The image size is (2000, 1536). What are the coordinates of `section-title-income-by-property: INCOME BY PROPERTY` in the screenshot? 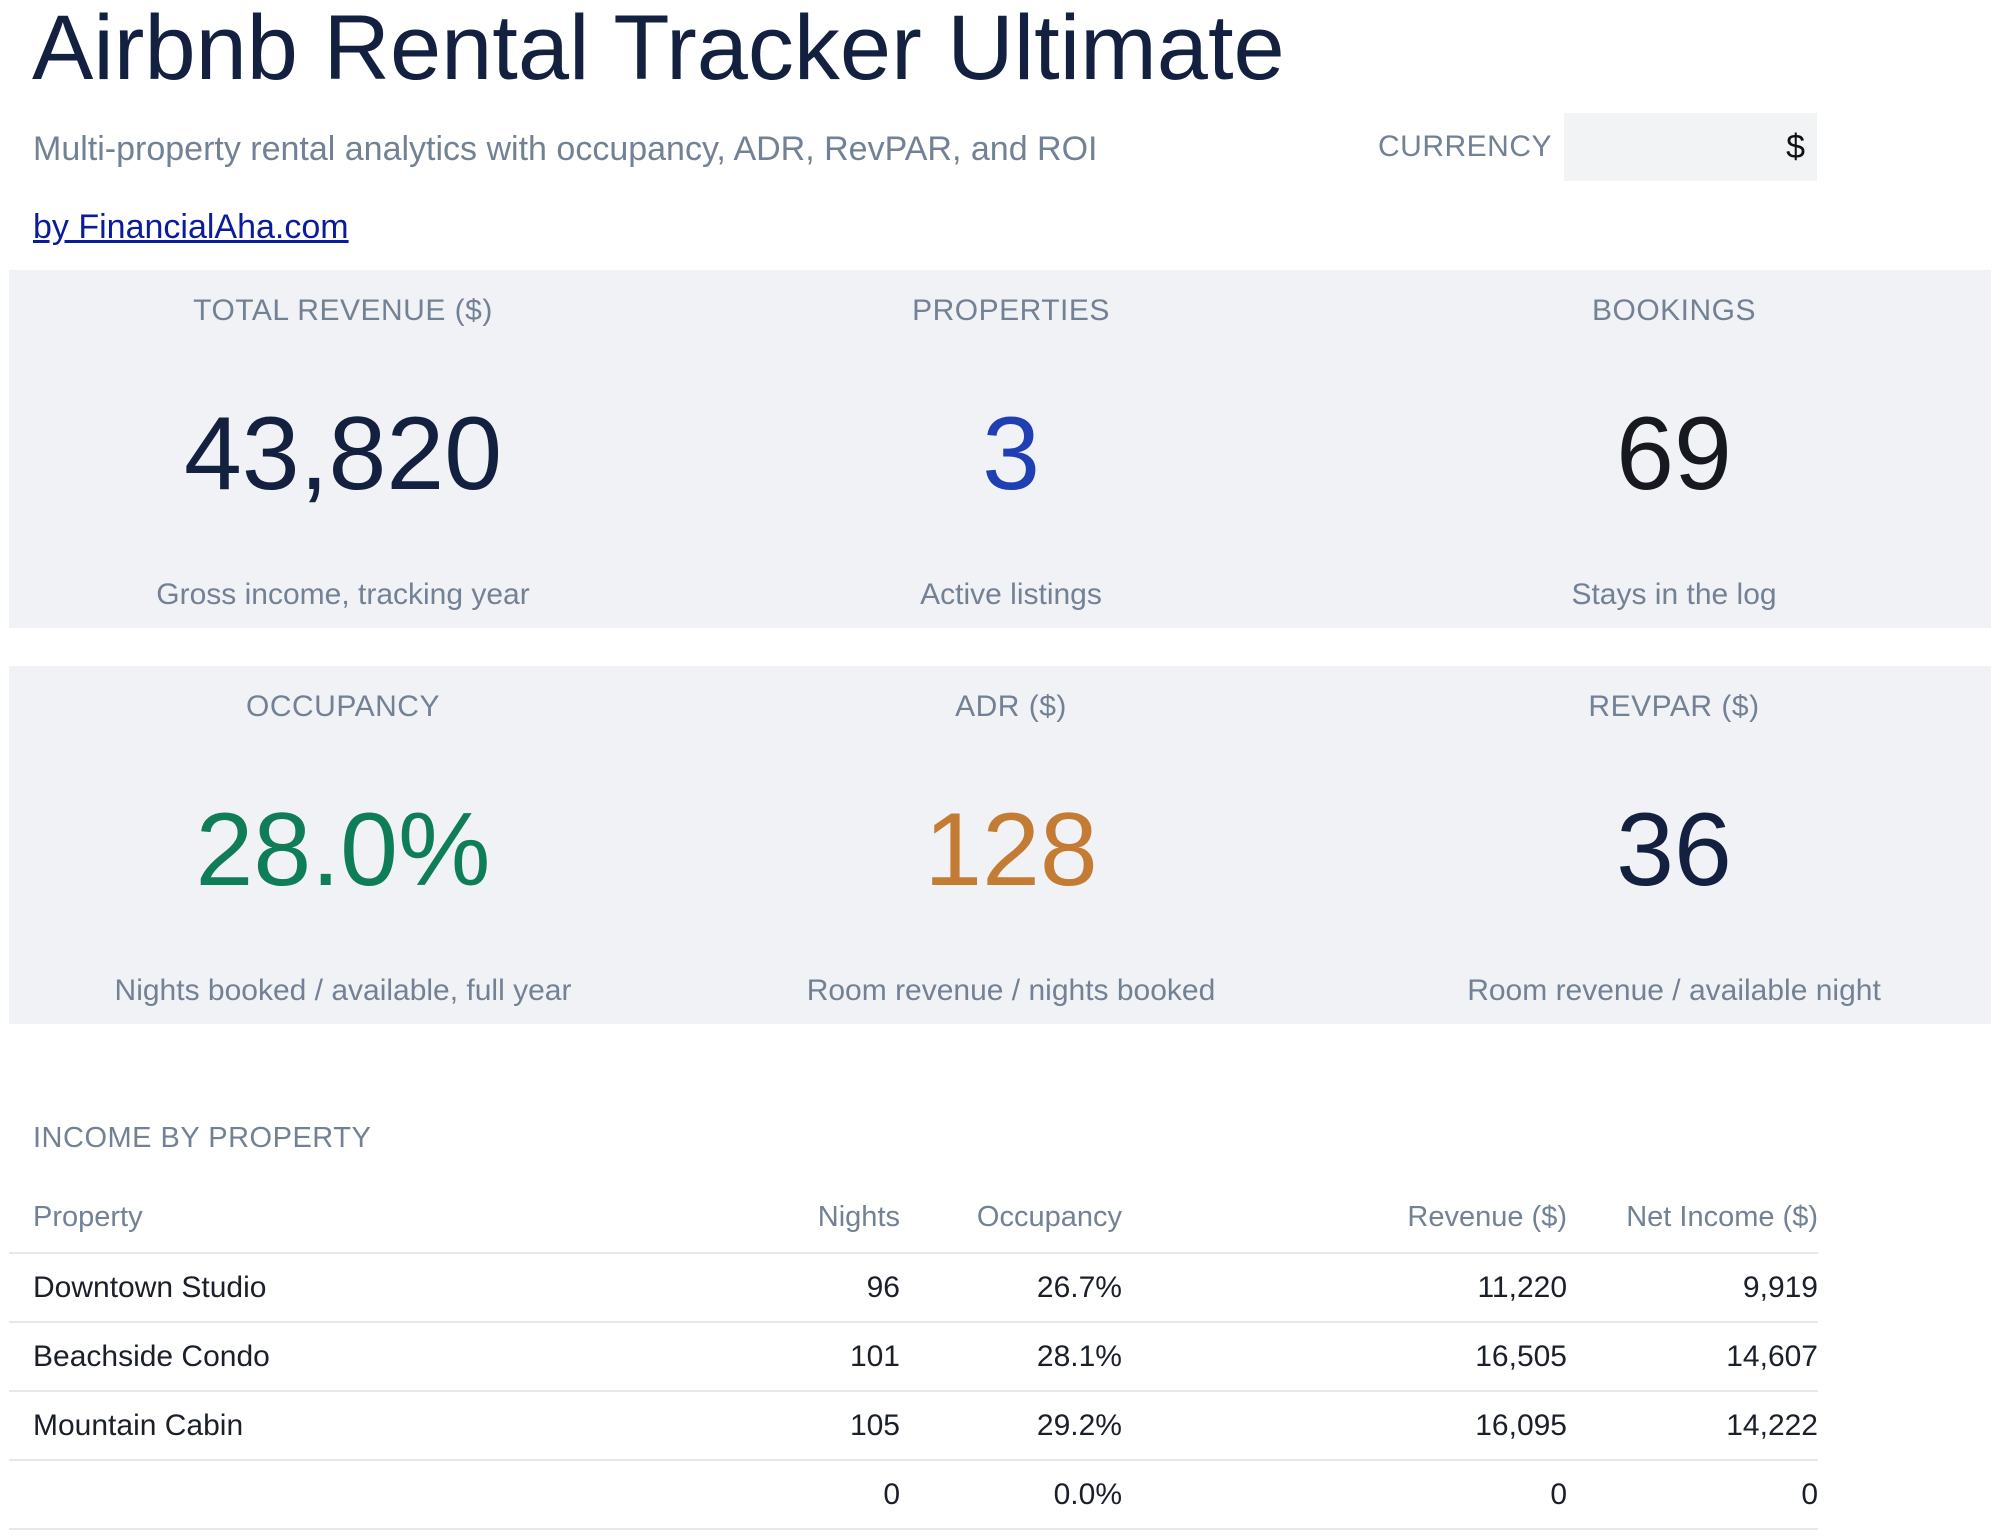 It's located at (202, 1138).